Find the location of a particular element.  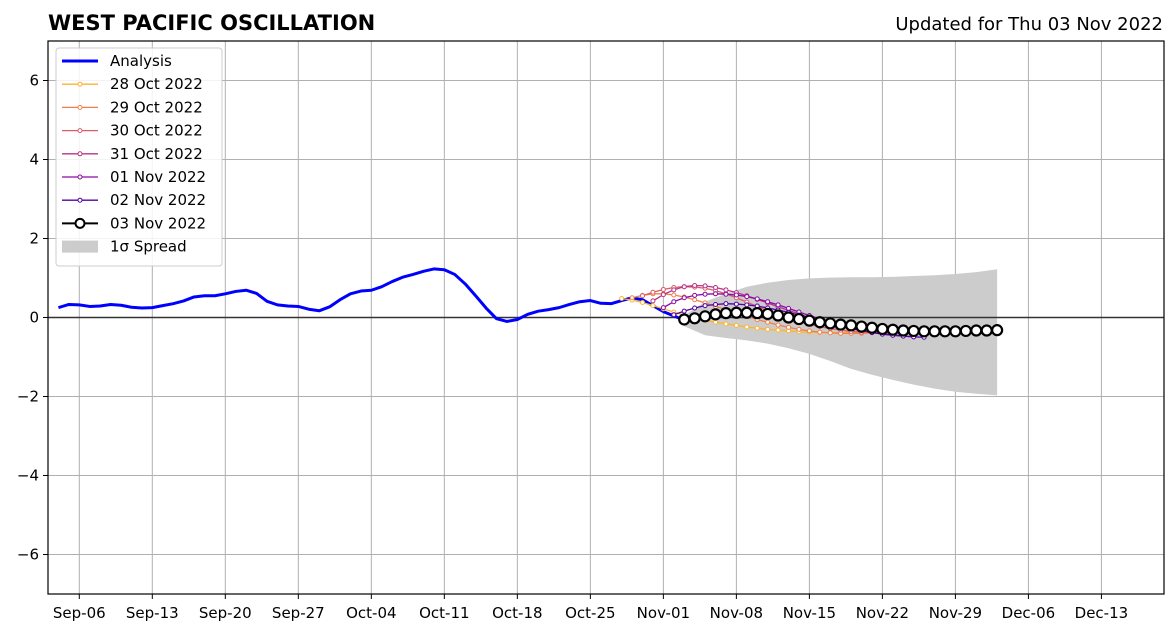

y-tick-label: 4 is located at coordinates (34, 160).